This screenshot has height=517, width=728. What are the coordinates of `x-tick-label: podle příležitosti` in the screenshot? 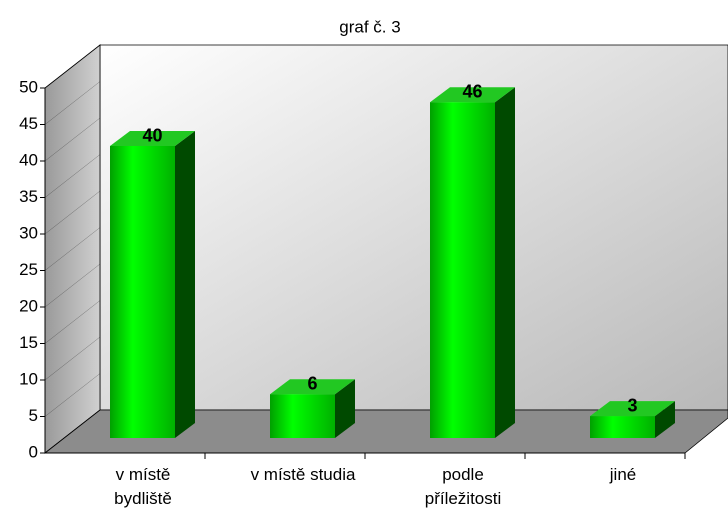 It's located at (463, 486).